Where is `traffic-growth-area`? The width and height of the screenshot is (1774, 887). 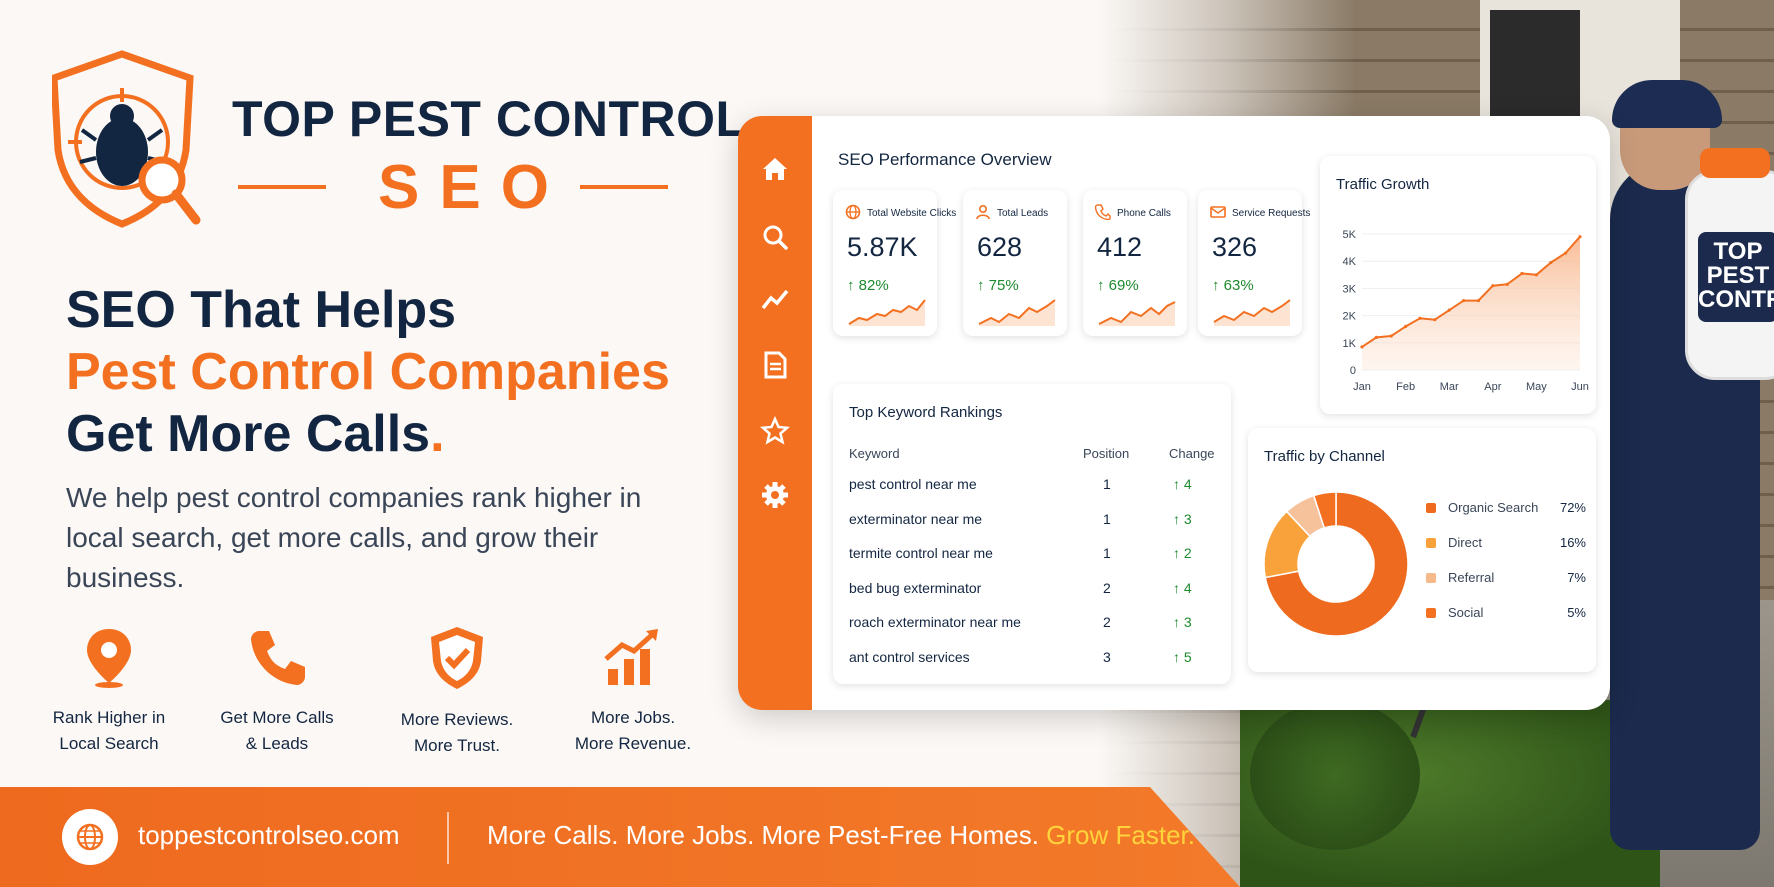 traffic-growth-area is located at coordinates (1471, 303).